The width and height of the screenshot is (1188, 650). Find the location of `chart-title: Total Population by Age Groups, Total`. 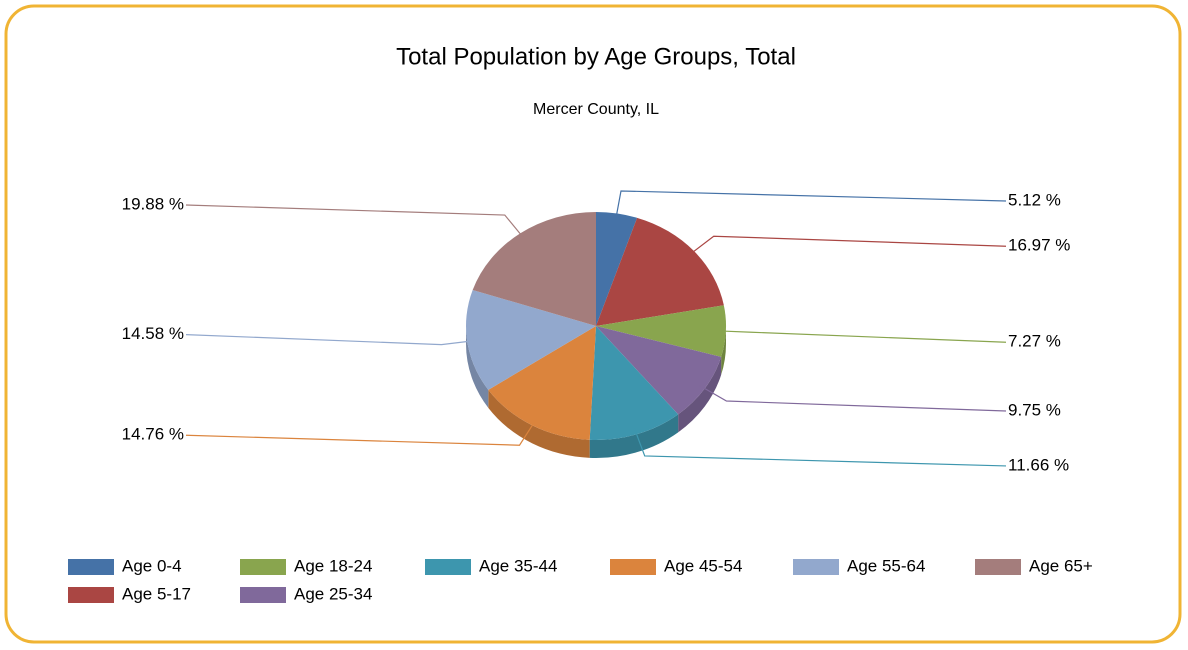

chart-title: Total Population by Age Groups, Total is located at coordinates (596, 56).